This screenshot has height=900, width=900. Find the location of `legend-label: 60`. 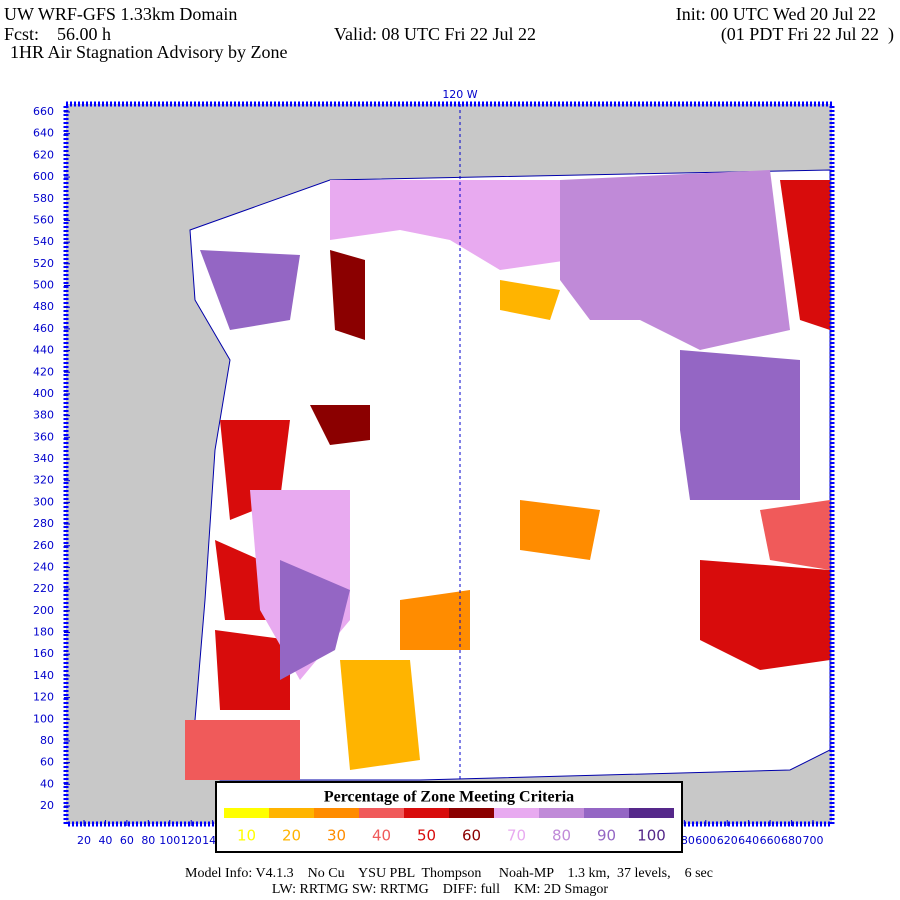

legend-label: 60 is located at coordinates (471, 836).